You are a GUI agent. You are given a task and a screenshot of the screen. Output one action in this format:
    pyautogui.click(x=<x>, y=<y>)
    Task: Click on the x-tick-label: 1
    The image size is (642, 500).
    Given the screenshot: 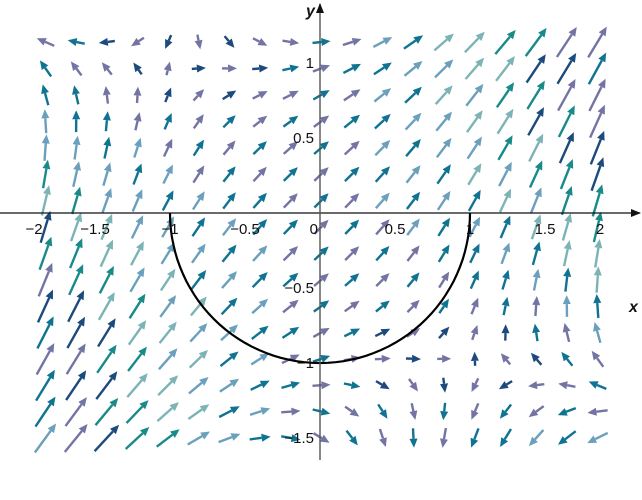 What is the action you would take?
    pyautogui.click(x=470, y=229)
    